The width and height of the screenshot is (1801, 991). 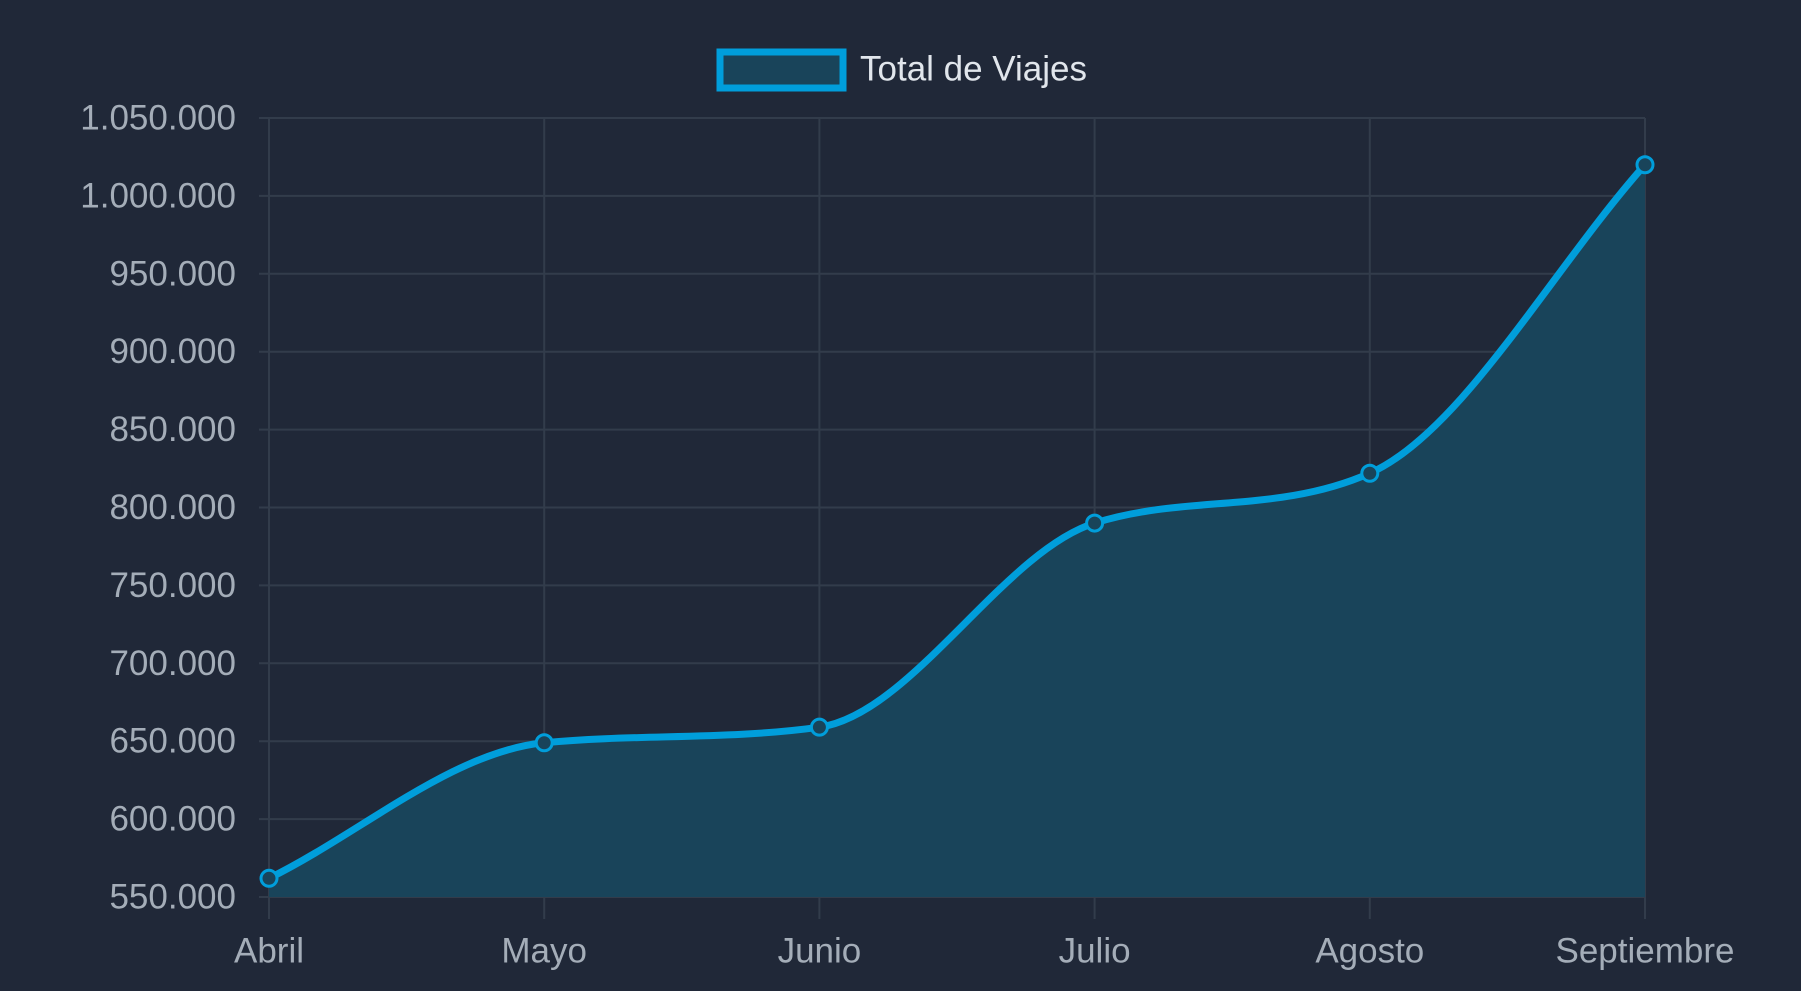 I want to click on x-tick-label-julio: Julio, so click(x=1095, y=951).